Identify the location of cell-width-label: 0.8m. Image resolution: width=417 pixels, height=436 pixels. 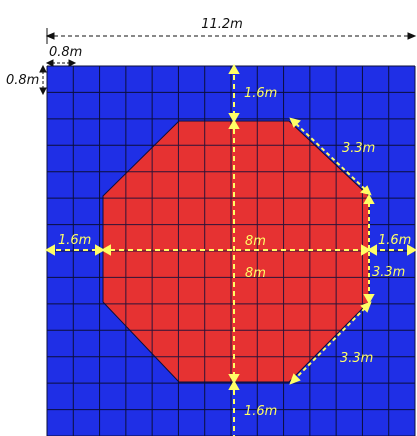
(65, 52).